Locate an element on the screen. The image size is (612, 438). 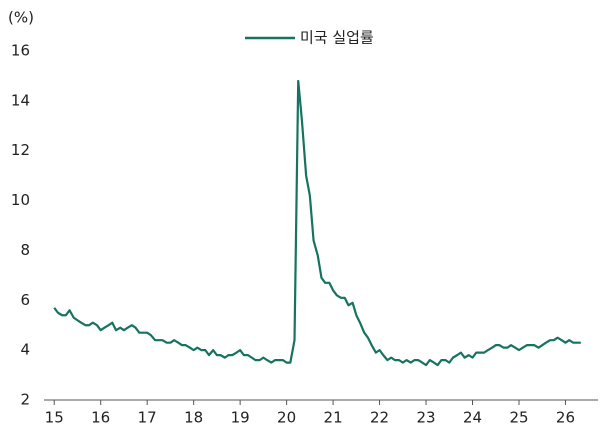
y-tick-label: 2 is located at coordinates (25, 400).